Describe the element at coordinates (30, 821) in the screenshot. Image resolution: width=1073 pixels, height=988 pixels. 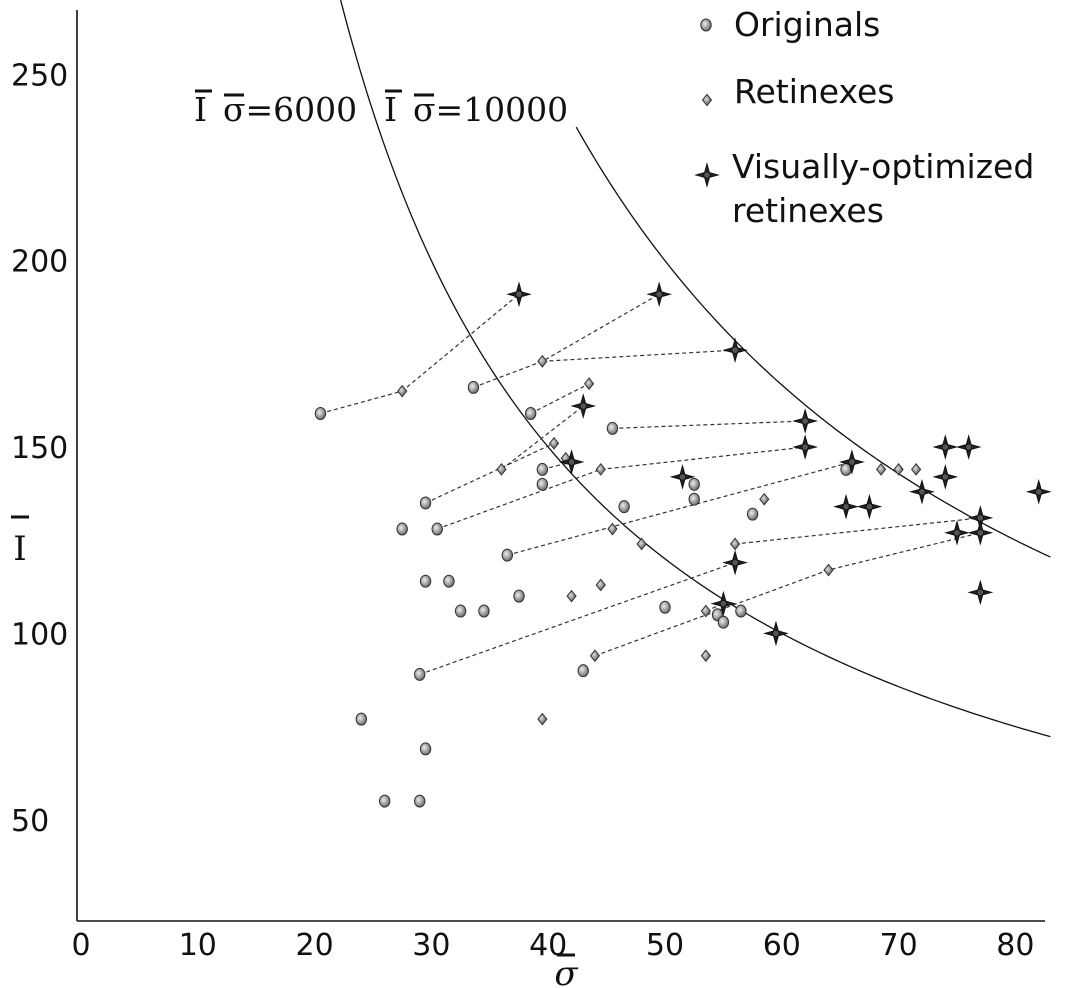
I see `y-tick-label: 50` at that location.